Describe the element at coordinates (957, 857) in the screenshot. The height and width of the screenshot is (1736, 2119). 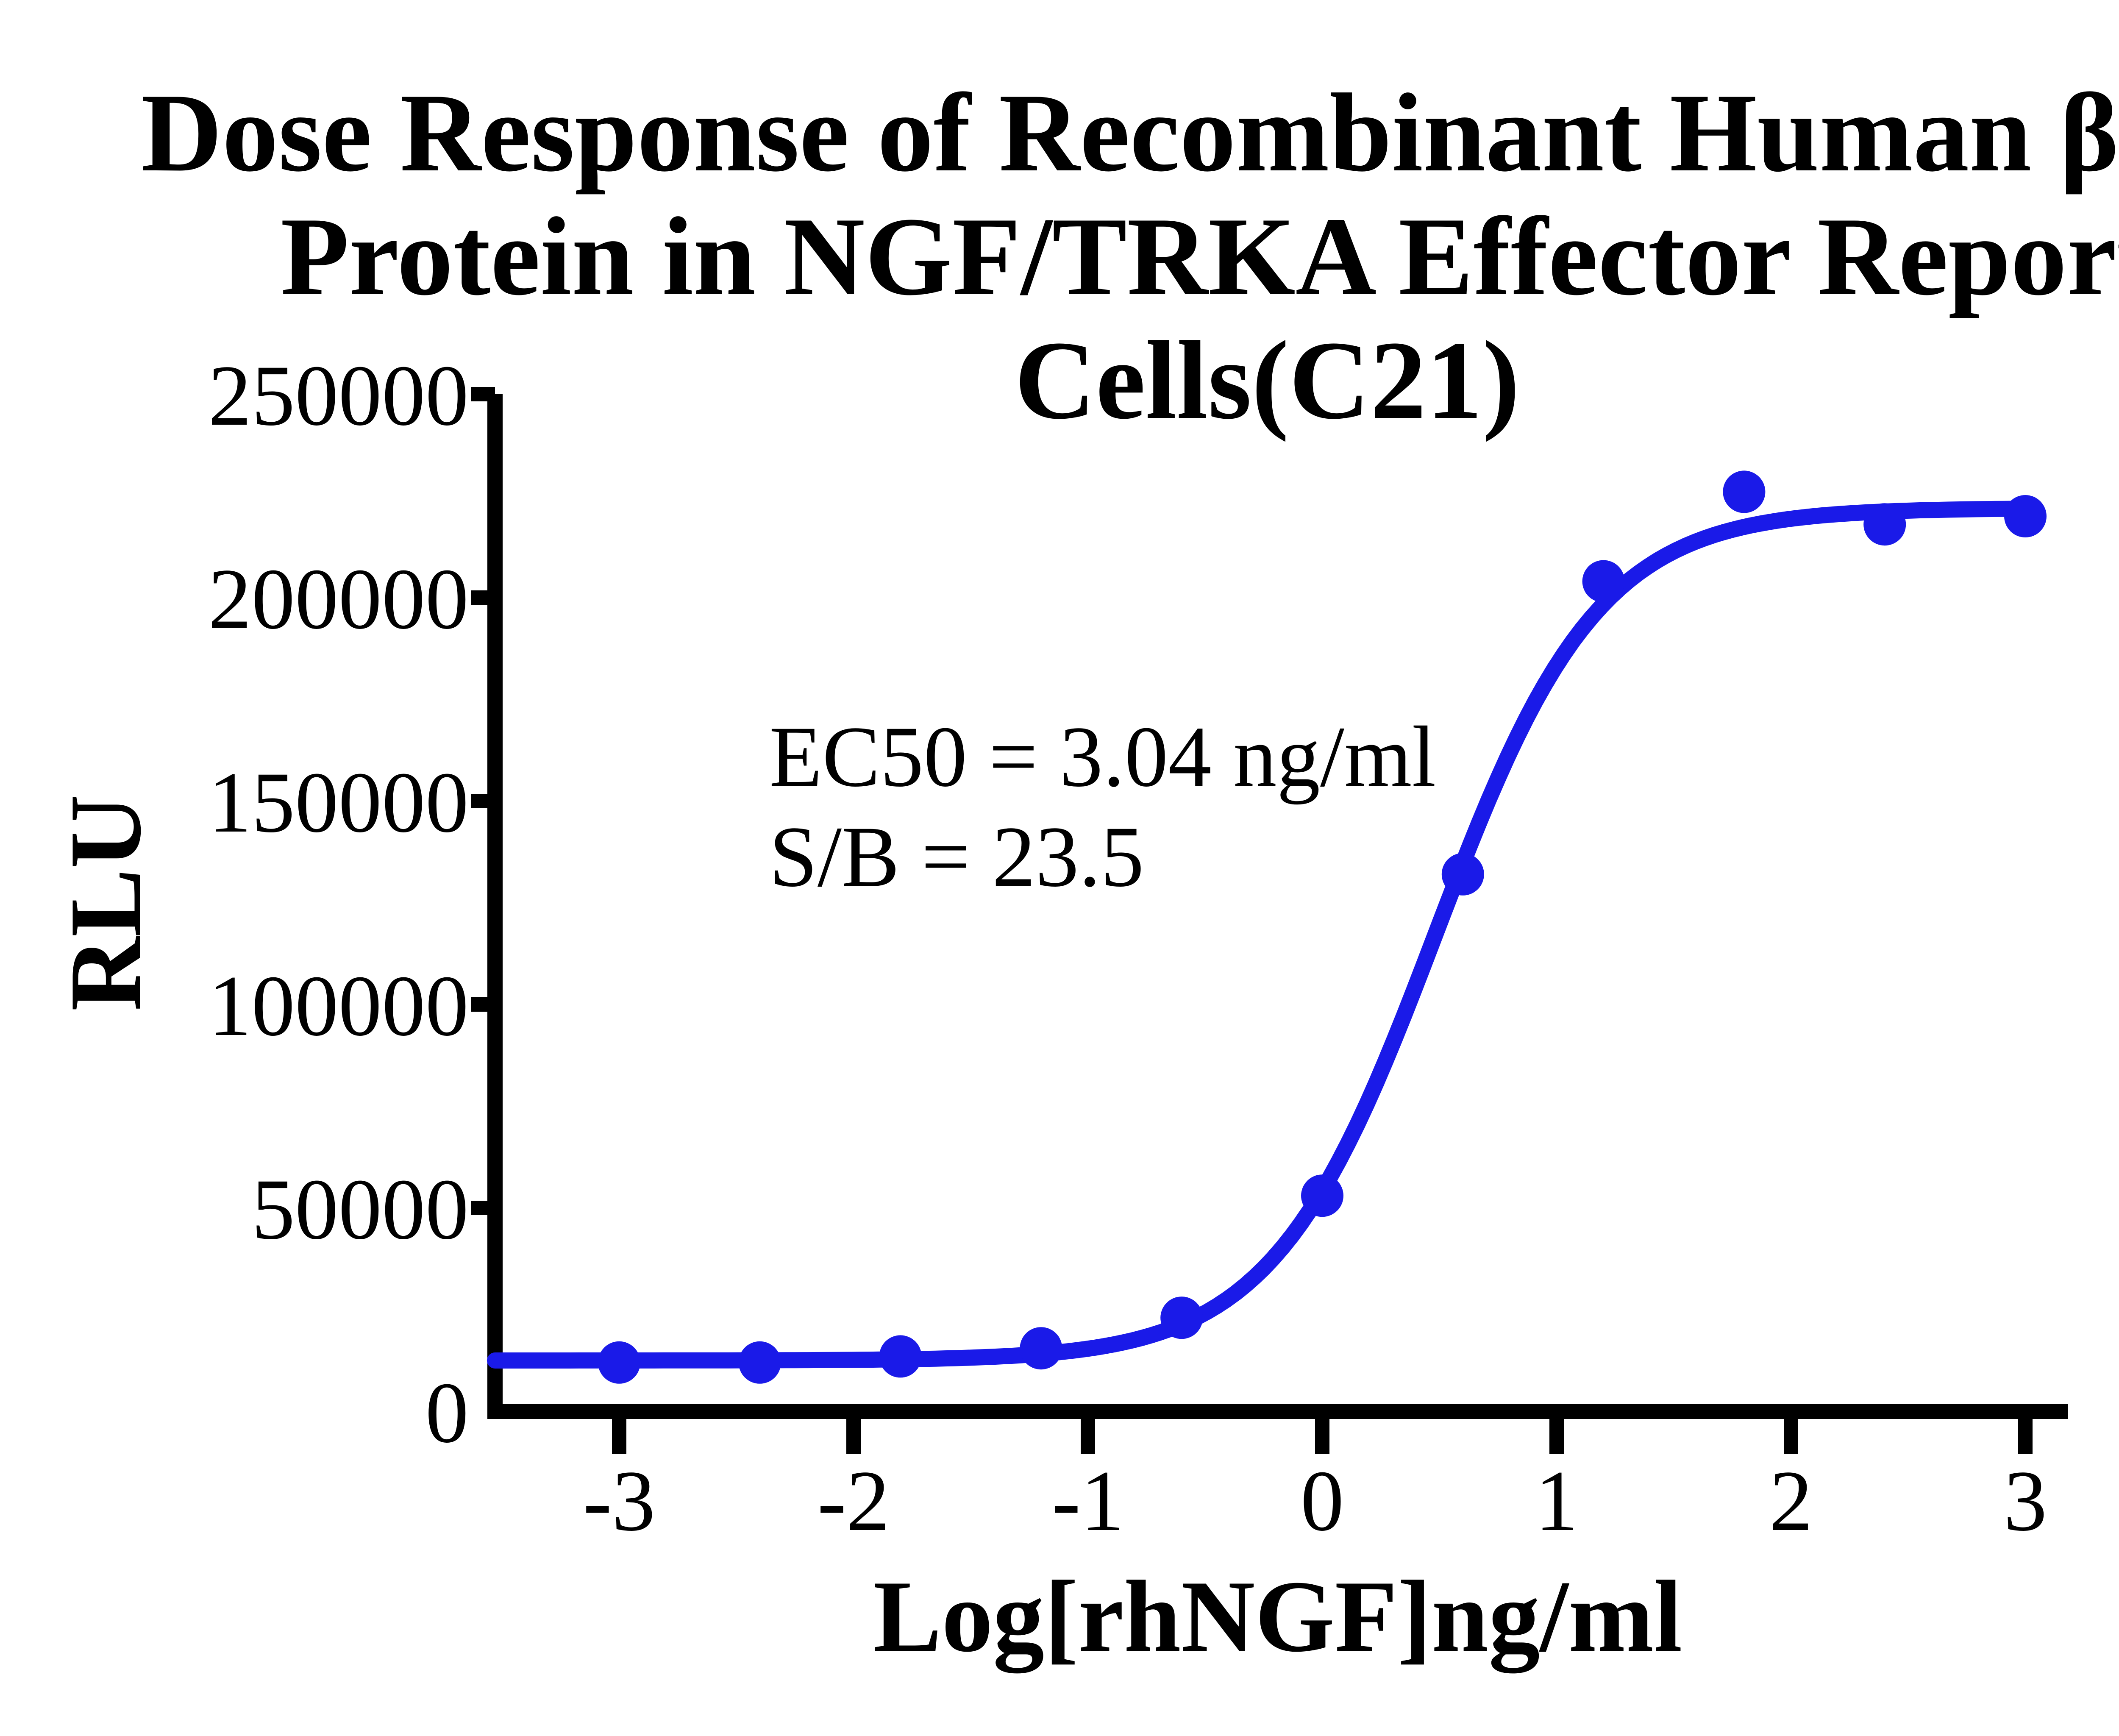
I see `signal-background-text: S/B = 23.5` at that location.